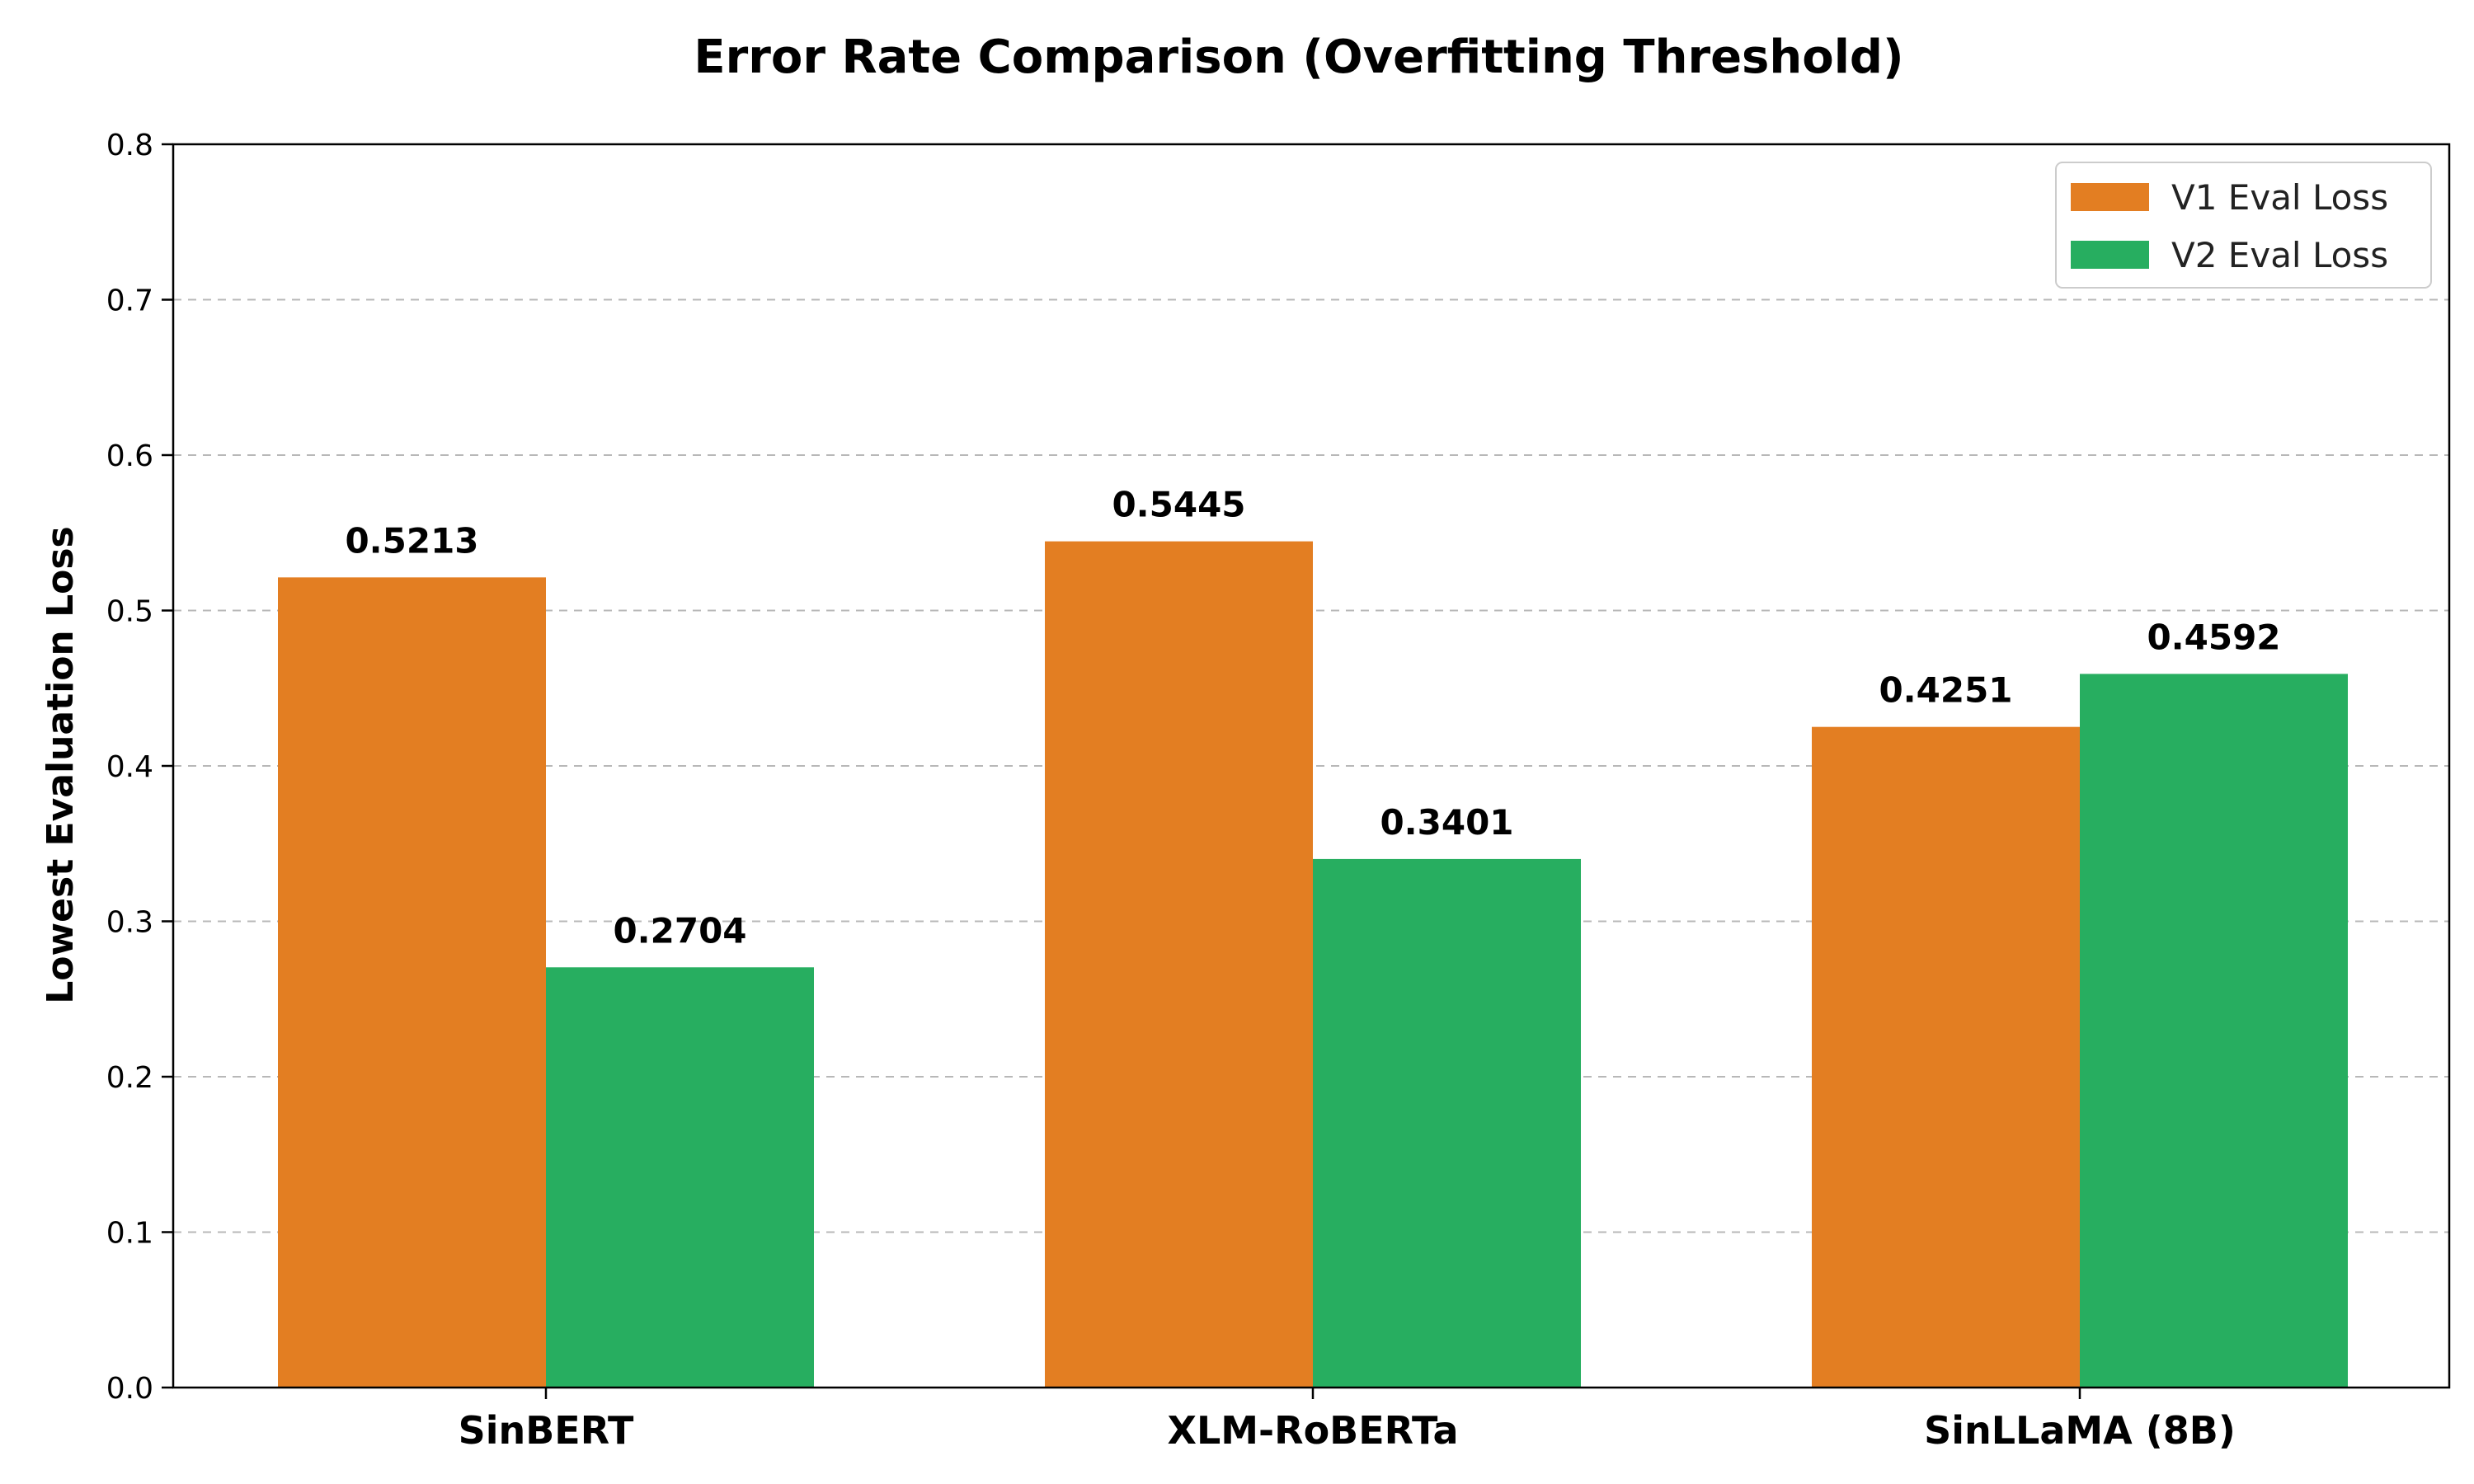 This screenshot has width=2474, height=1484. I want to click on y-tick-label: 0.1, so click(129, 1234).